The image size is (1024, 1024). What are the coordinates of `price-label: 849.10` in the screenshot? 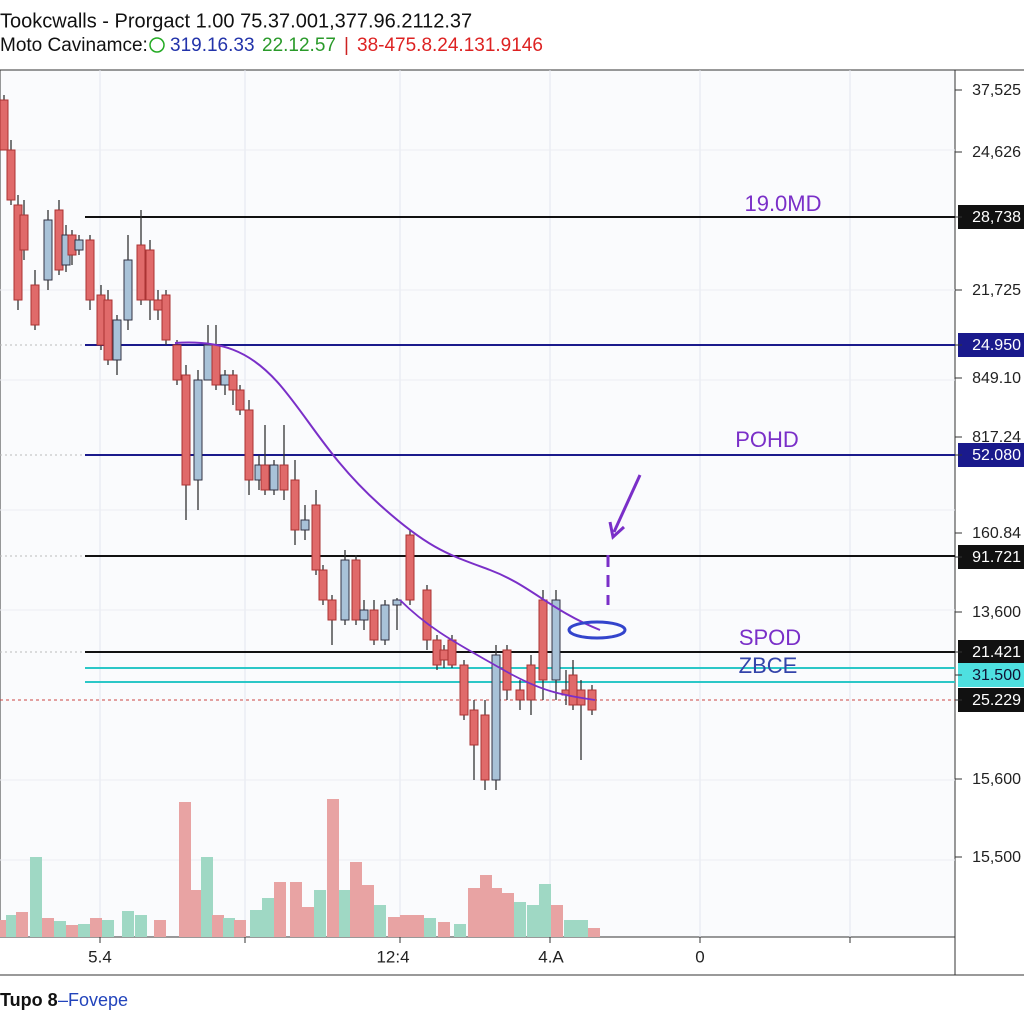 It's located at (996, 378).